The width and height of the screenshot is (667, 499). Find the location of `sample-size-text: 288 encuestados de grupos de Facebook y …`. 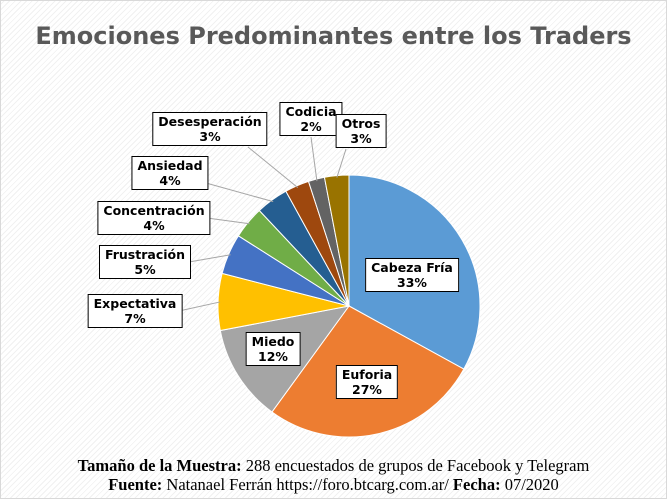

sample-size-text: 288 encuestados de grupos de Facebook y … is located at coordinates (415, 465).